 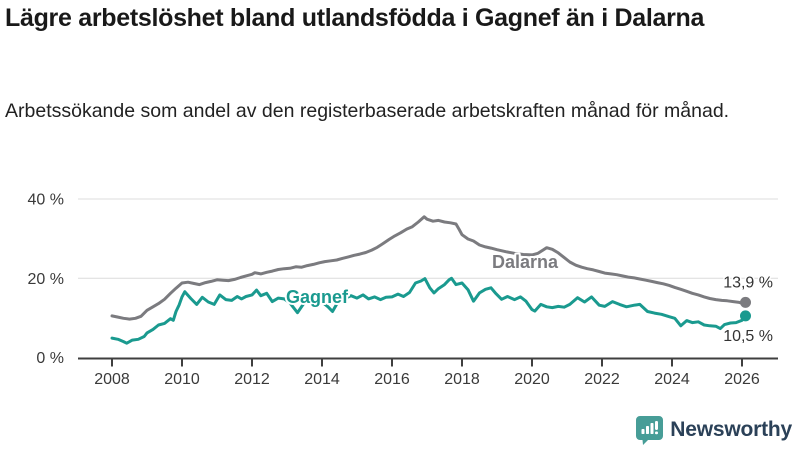 I want to click on x-axis-tick-label: 2014, so click(x=322, y=379).